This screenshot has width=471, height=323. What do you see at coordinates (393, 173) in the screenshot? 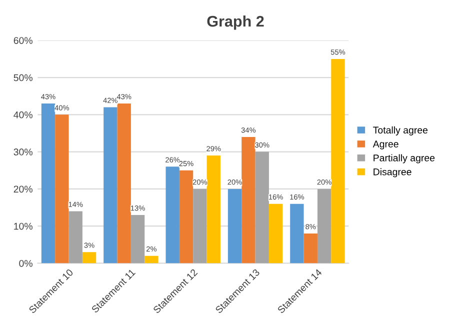
I see `legend-label: Disagree` at bounding box center [393, 173].